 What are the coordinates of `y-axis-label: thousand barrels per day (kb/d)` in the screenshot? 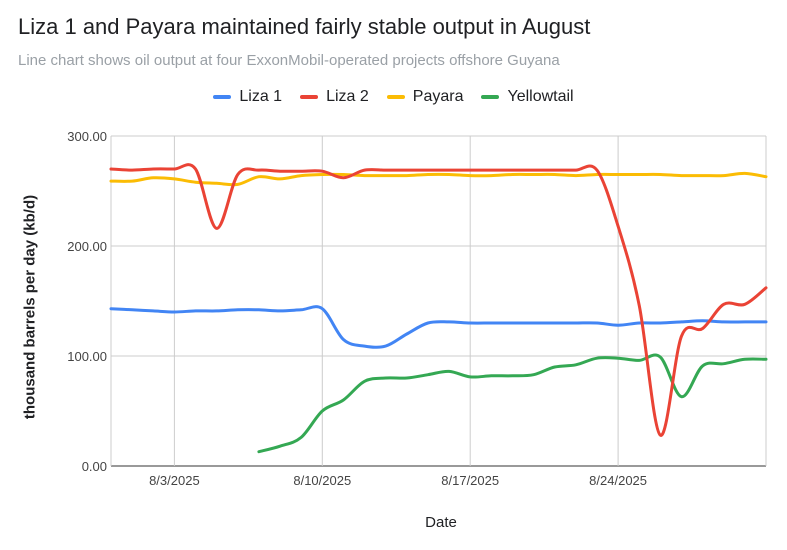 It's located at (30, 307).